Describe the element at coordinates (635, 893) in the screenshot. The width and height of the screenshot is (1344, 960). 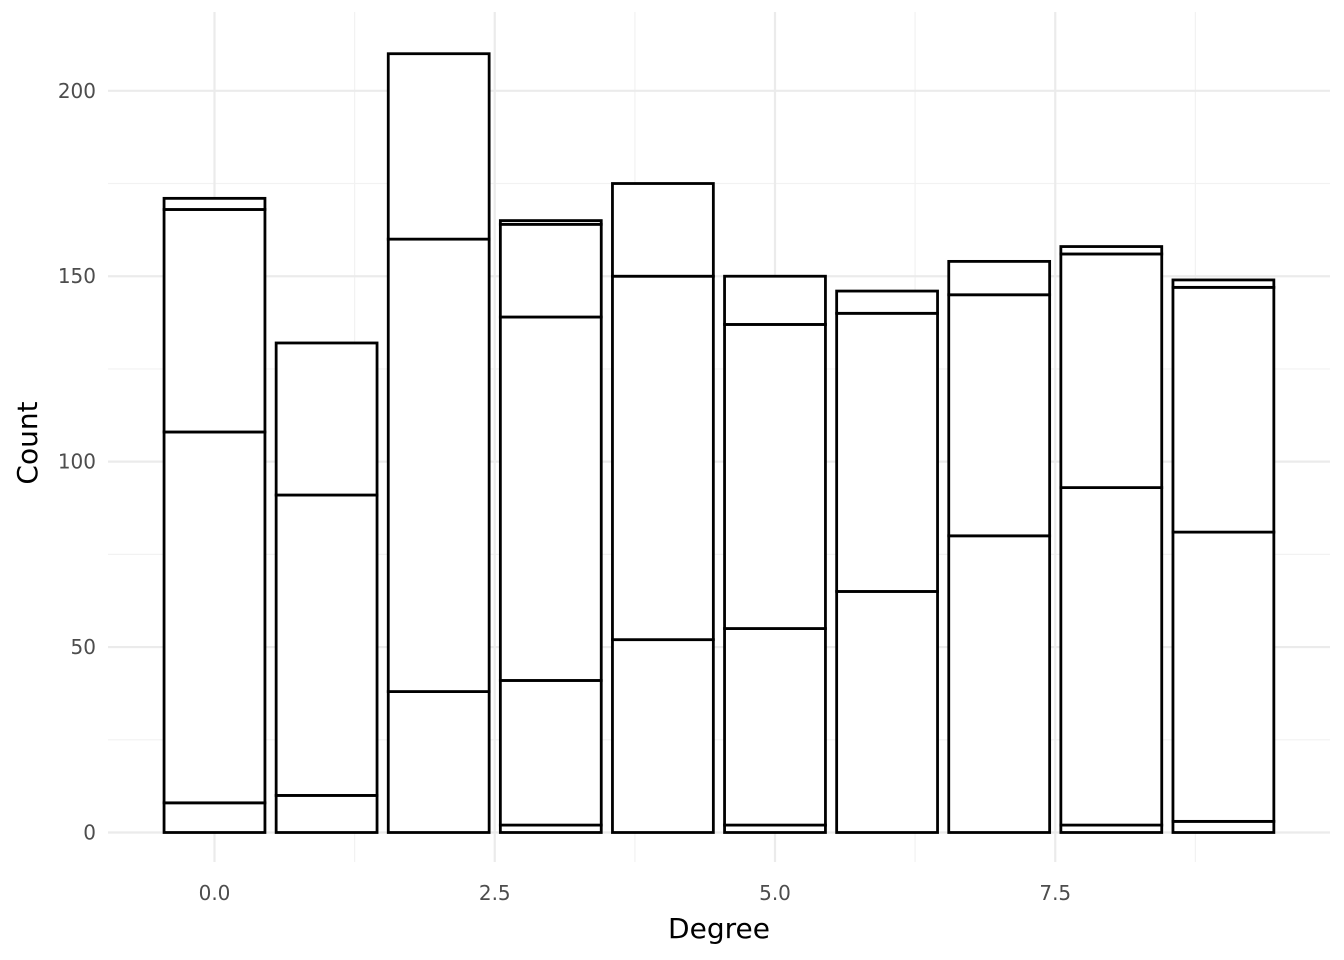
I see `x-axis-ticks: 0.0 2.5 5.0 7.5` at that location.